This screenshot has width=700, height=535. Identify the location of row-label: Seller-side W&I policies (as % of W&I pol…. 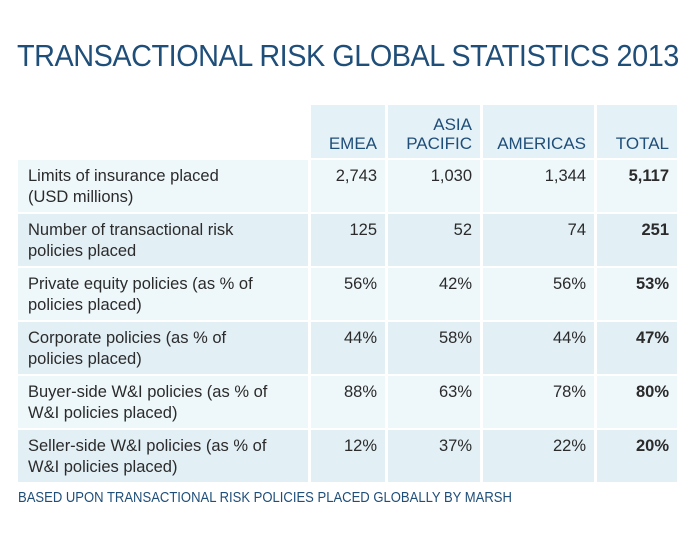
(163, 456).